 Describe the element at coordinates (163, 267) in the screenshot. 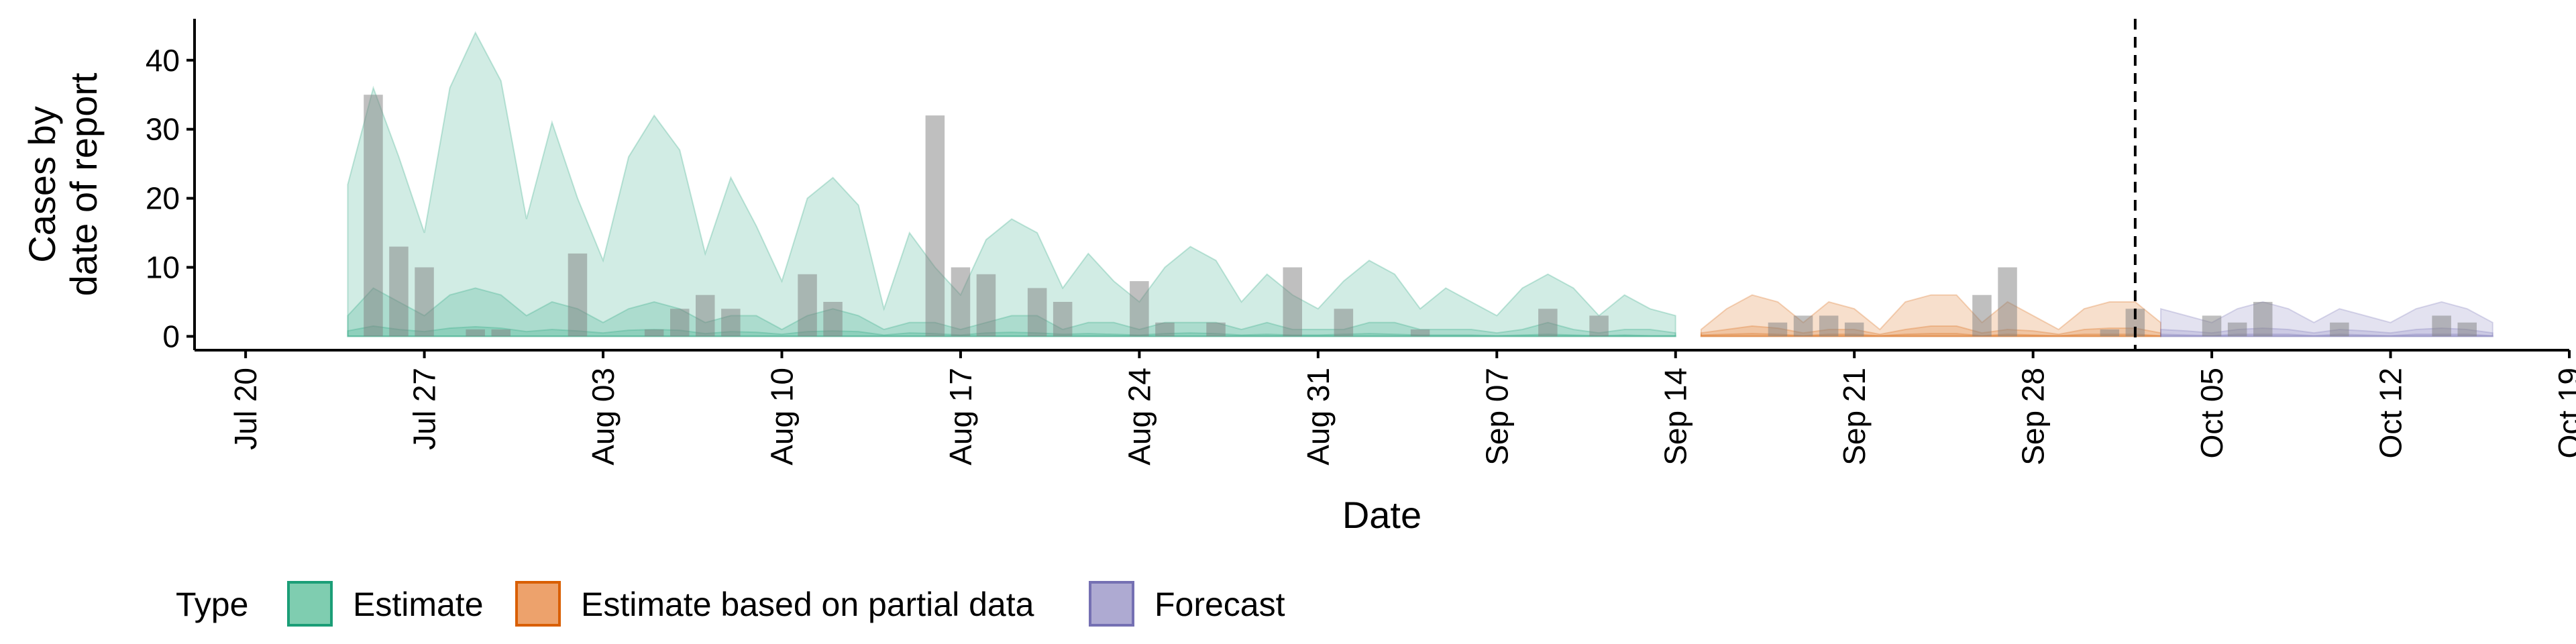

I see `y-tick-label: 10` at that location.